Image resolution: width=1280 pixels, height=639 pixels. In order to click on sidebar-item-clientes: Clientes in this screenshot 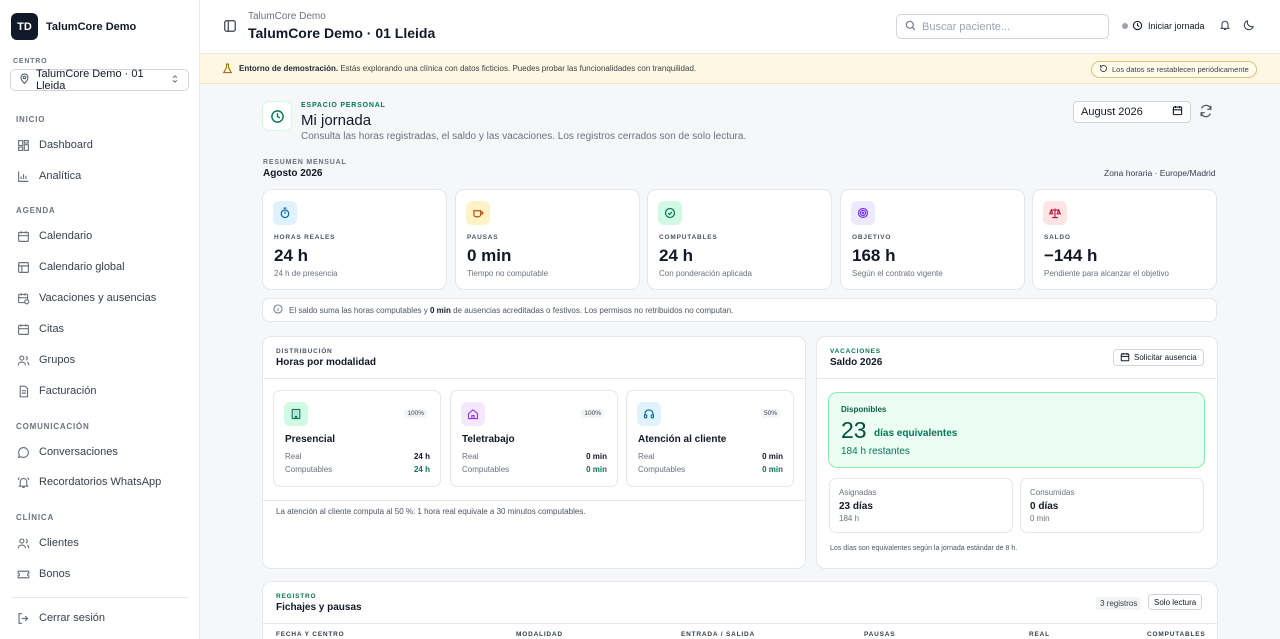, I will do `click(47, 543)`.